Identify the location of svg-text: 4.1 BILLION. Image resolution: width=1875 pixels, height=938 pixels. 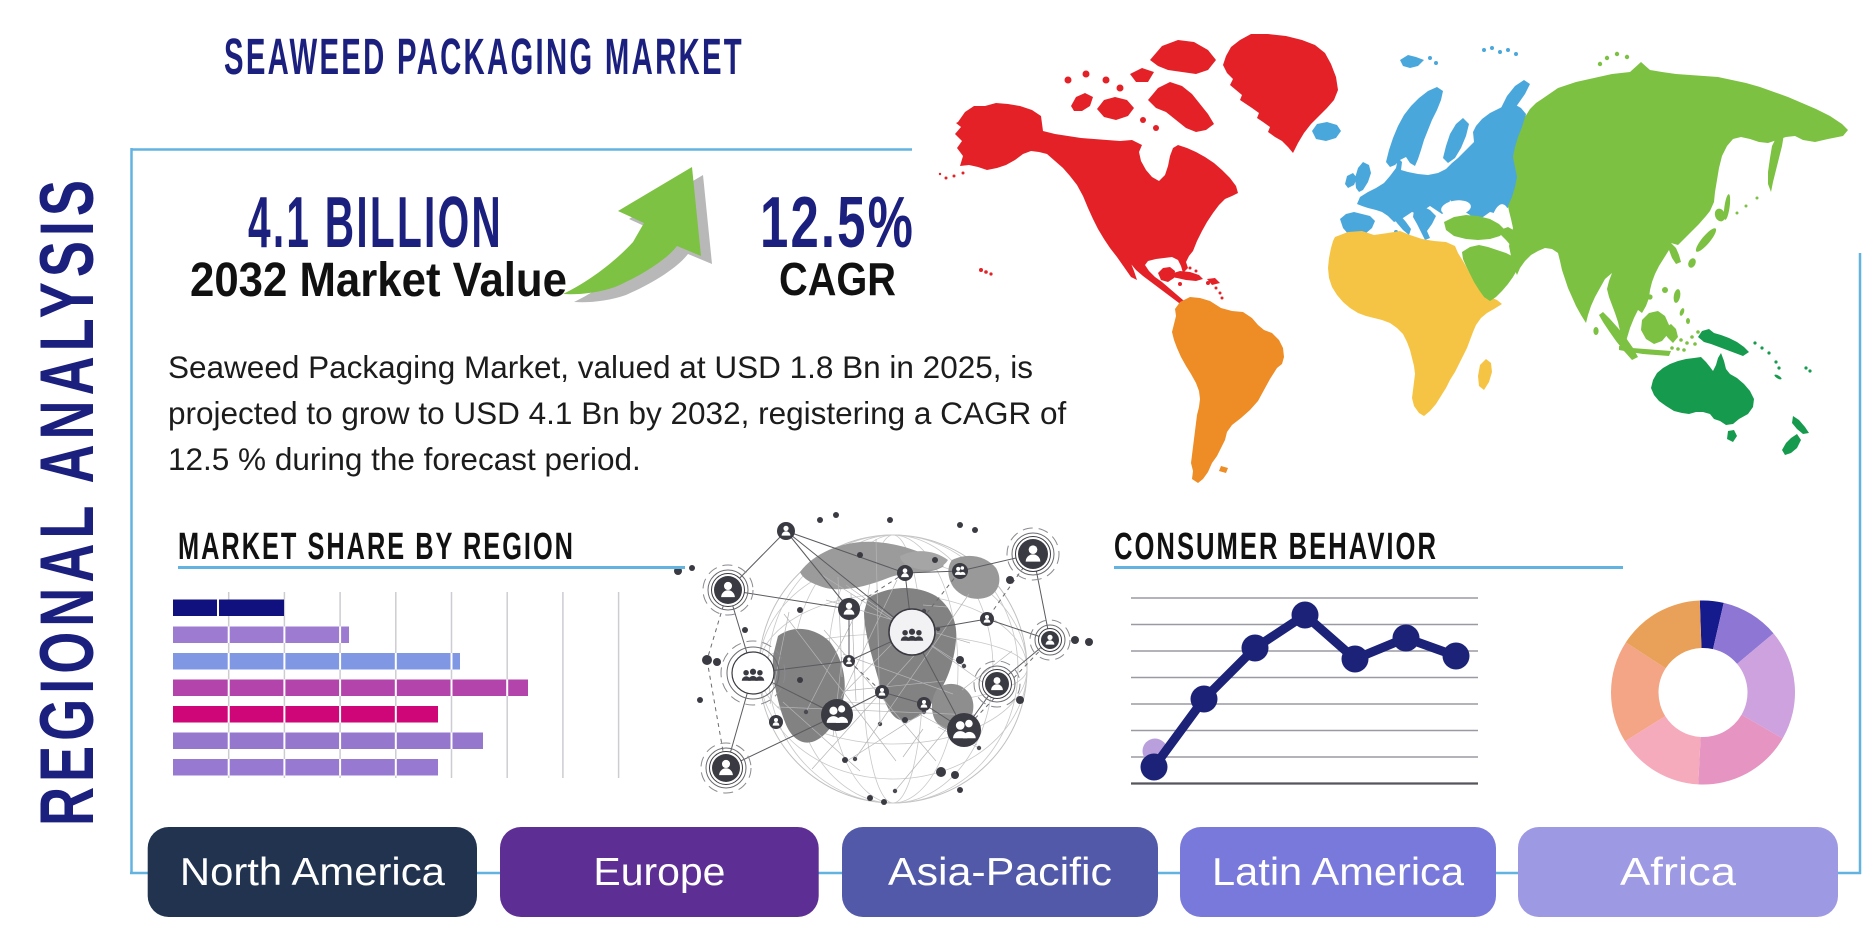
(375, 223).